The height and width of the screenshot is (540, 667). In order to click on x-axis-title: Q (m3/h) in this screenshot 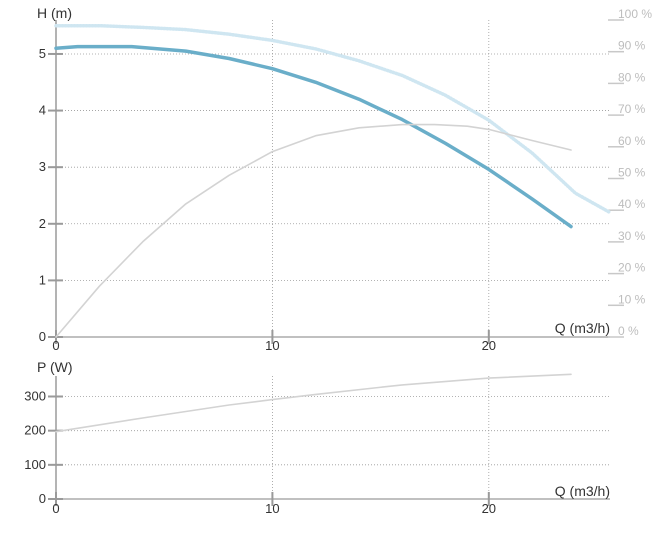, I will do `click(582, 328)`.